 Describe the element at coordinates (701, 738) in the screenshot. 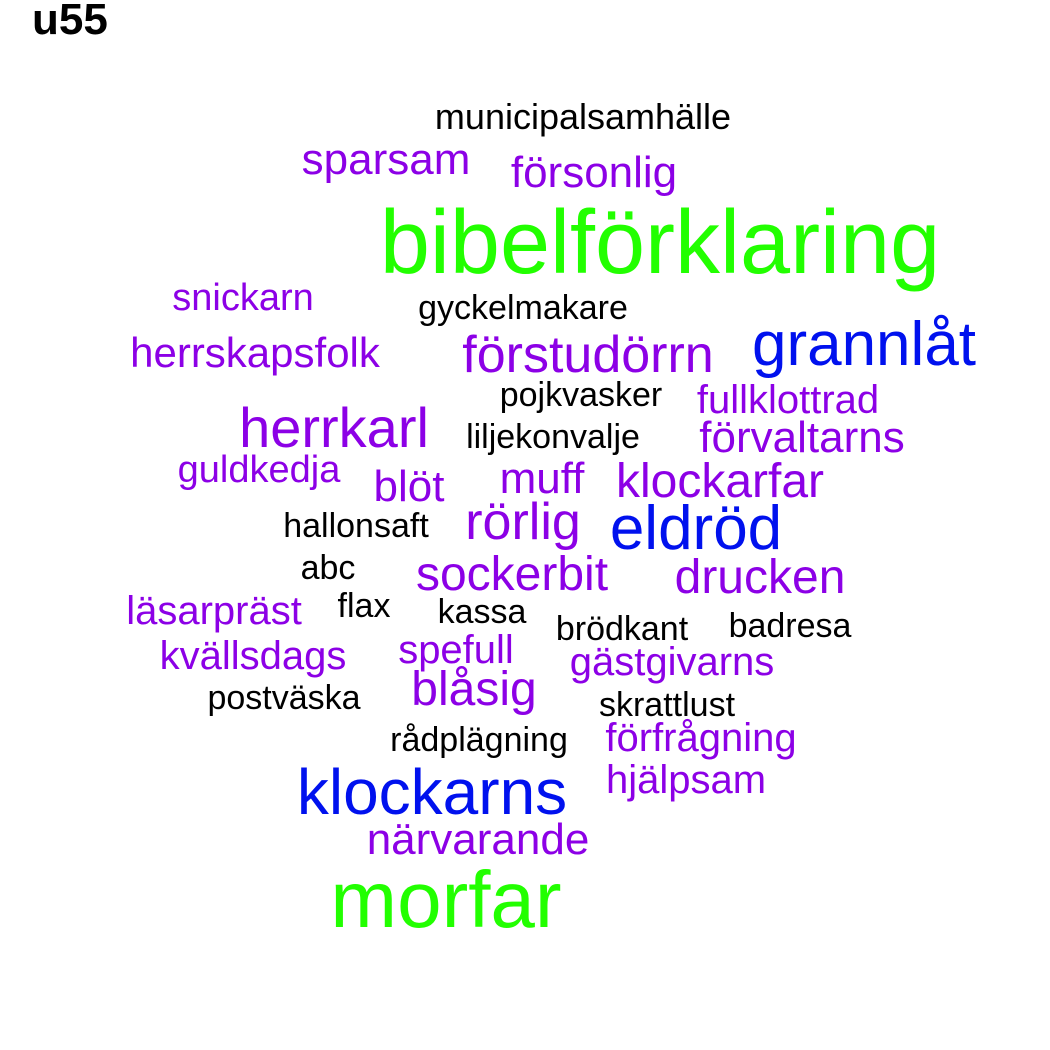

I see `word-forfragning: förfrågning` at that location.